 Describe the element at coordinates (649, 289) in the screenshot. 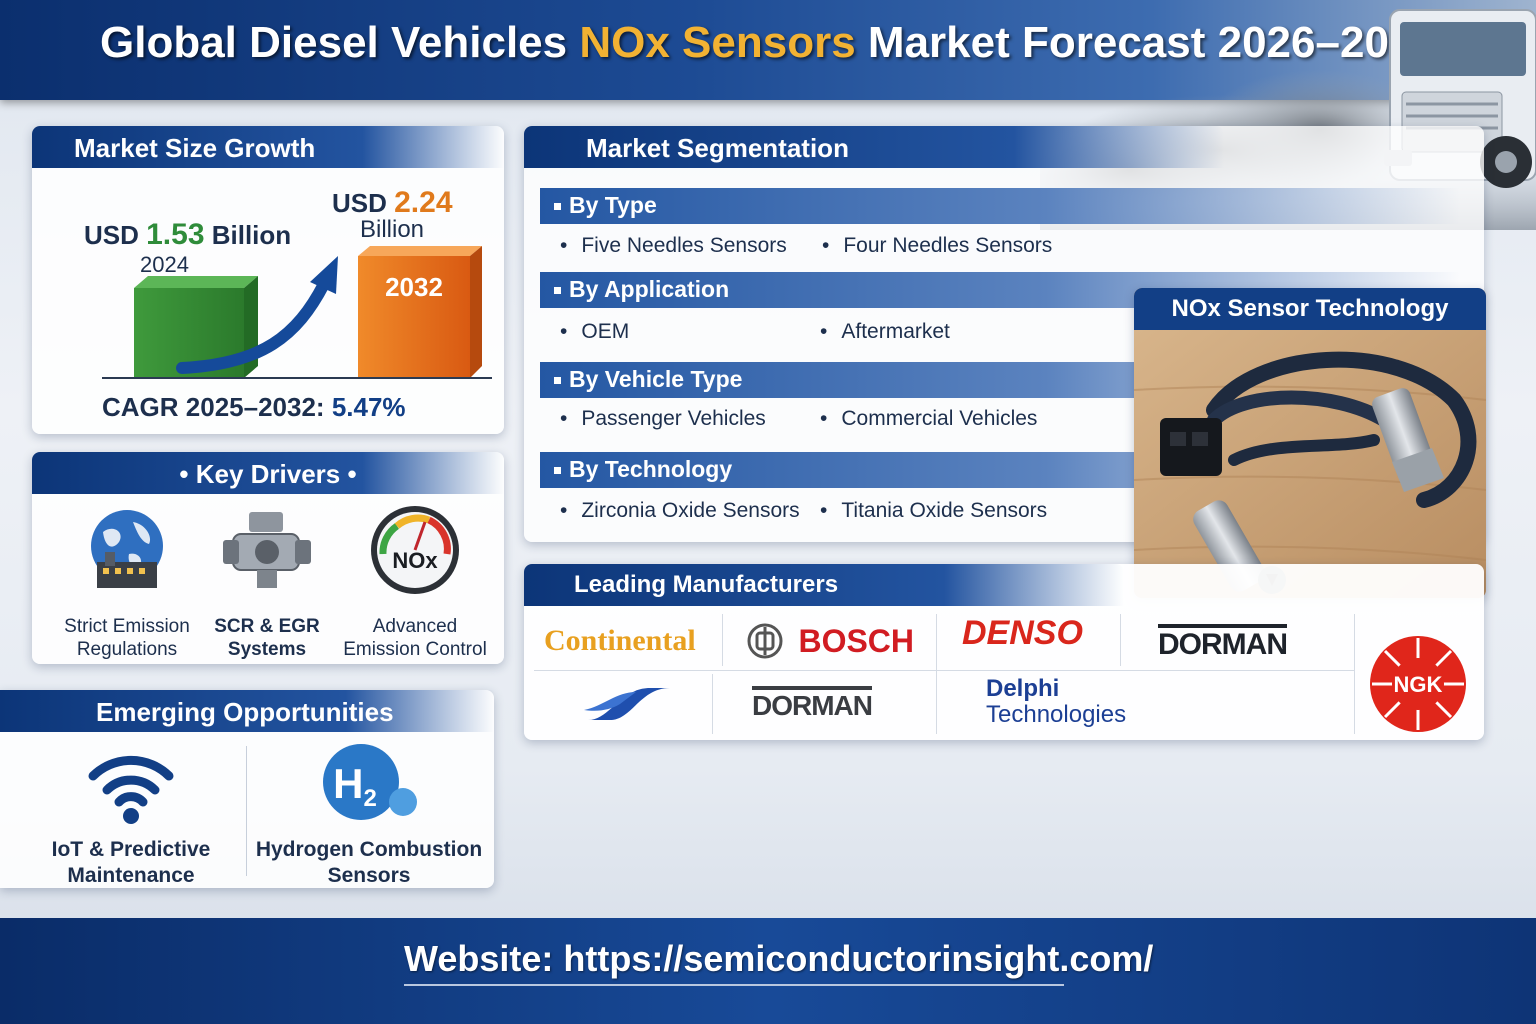

I see `segment-title-application: By Application` at that location.